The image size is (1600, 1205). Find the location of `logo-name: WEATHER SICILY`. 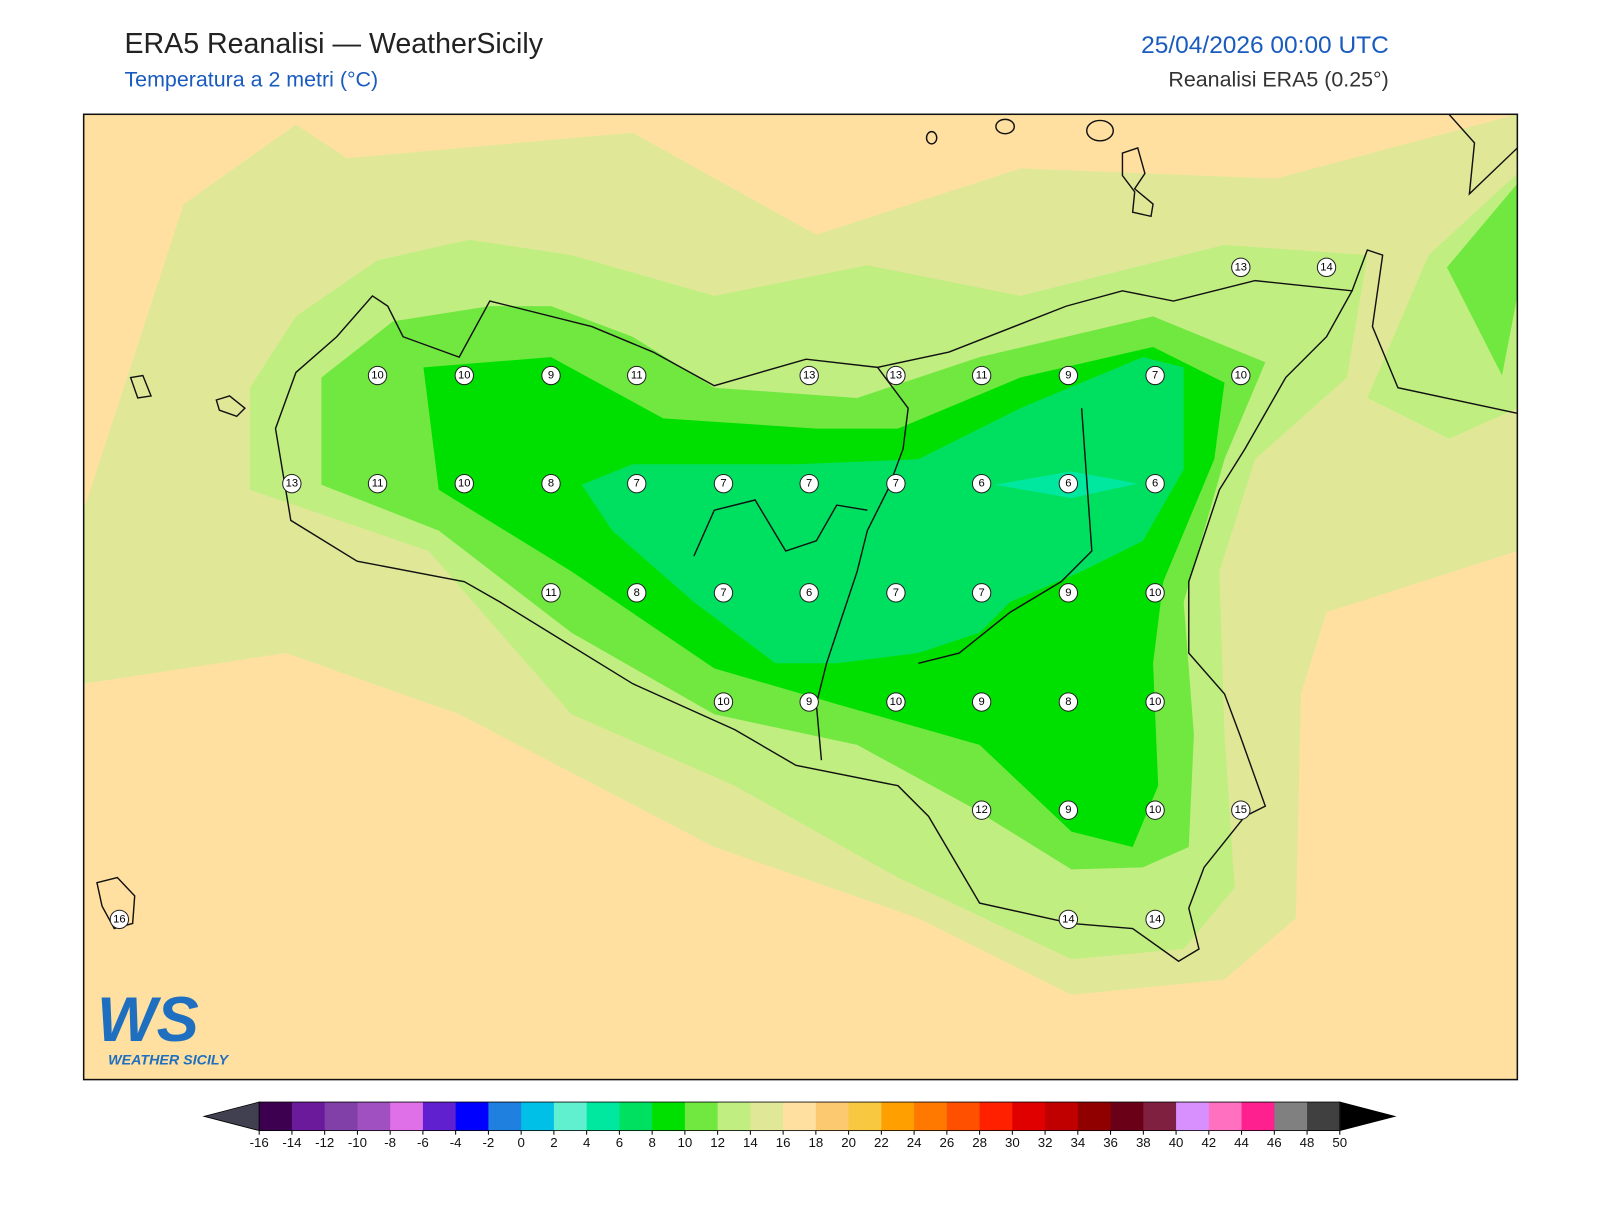

logo-name: WEATHER SICILY is located at coordinates (168, 1060).